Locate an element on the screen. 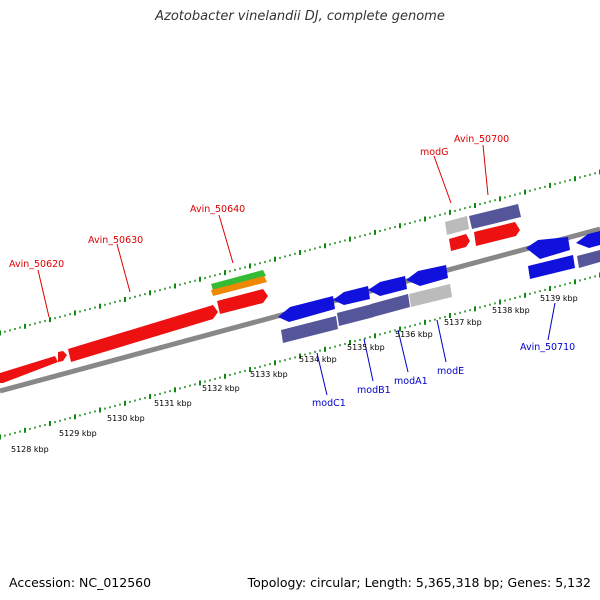 Image resolution: width=600 pixels, height=600 pixels. gene-avin-50630-arrow is located at coordinates (143, 333).